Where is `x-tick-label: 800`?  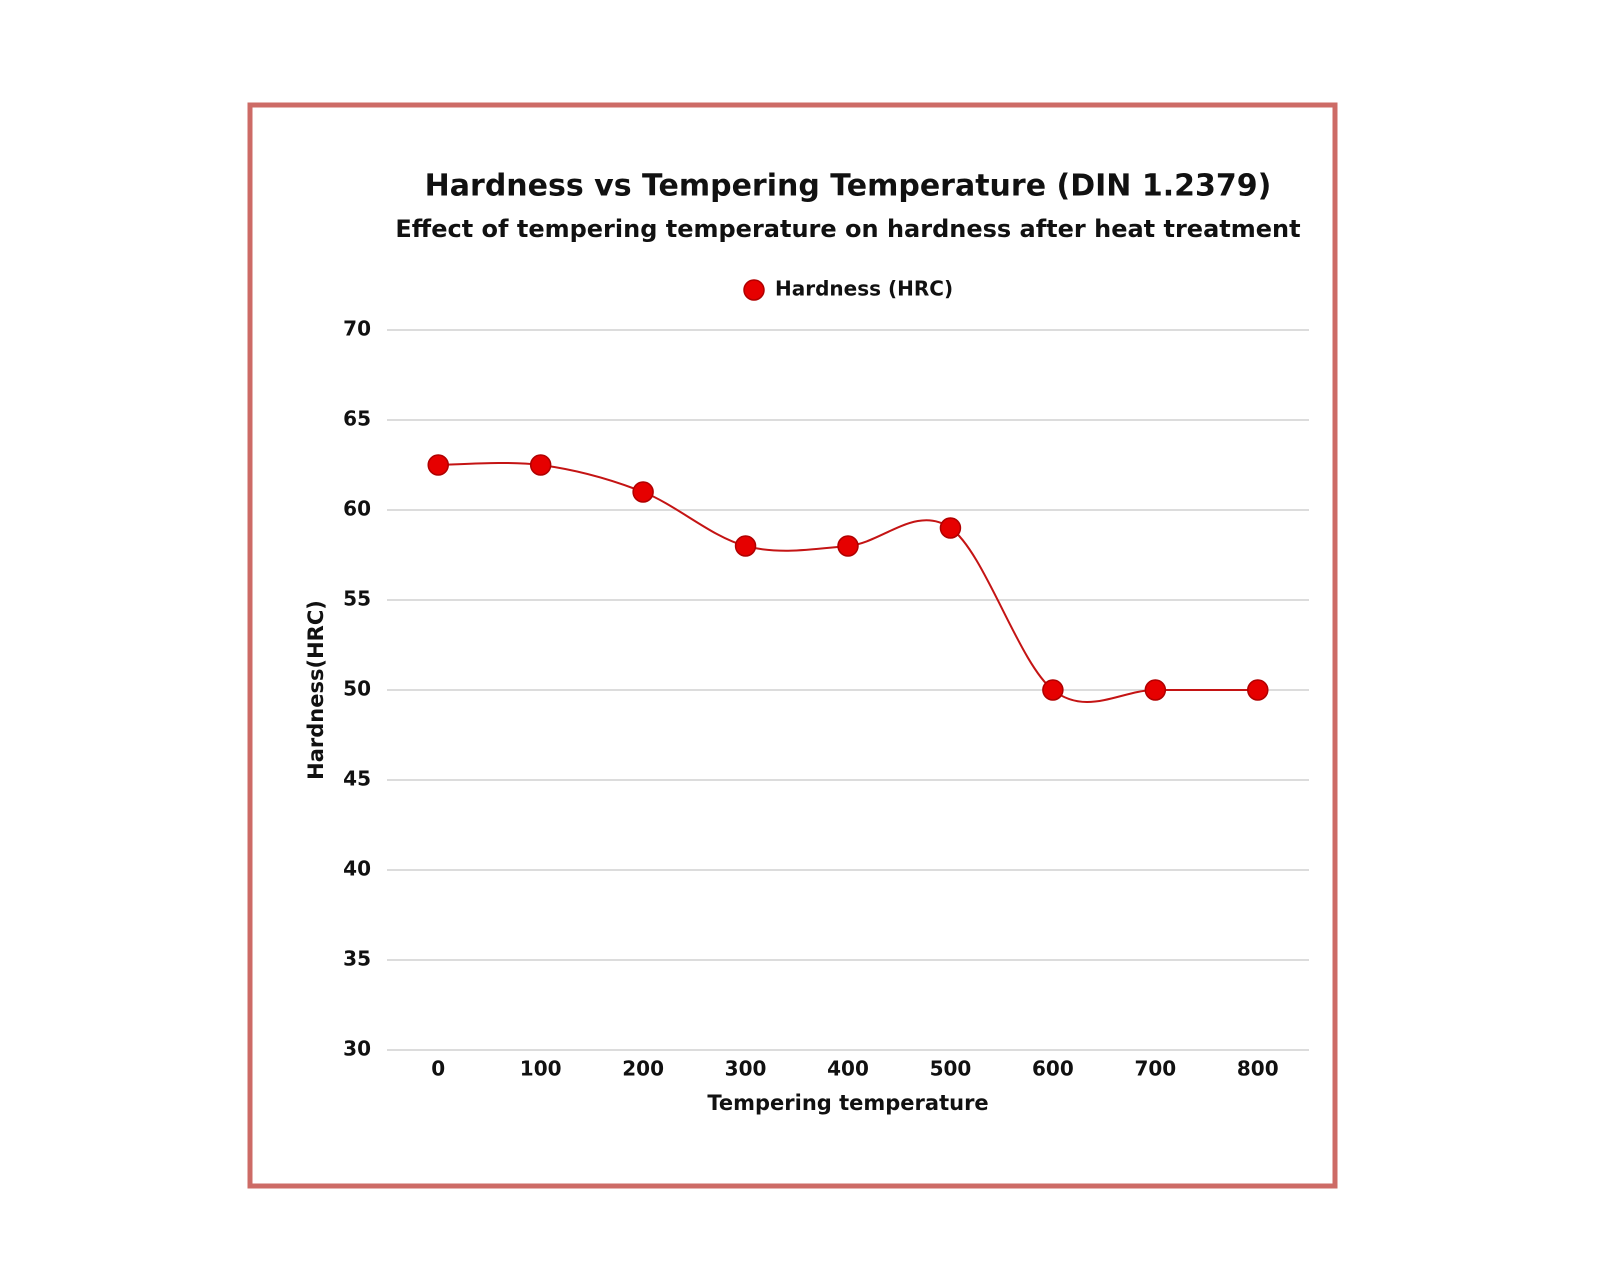
x-tick-label: 800 is located at coordinates (1258, 1069).